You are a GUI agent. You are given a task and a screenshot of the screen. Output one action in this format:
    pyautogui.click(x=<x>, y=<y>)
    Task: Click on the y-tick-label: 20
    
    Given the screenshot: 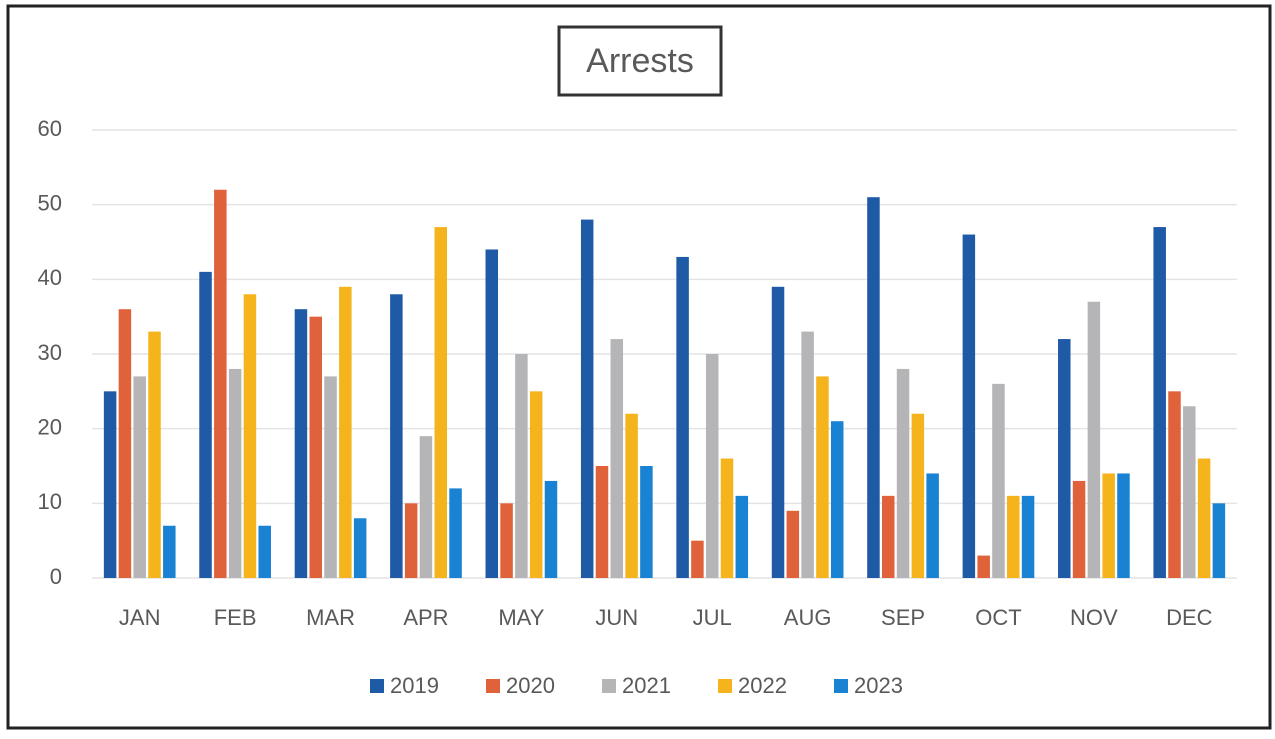 What is the action you would take?
    pyautogui.click(x=50, y=426)
    